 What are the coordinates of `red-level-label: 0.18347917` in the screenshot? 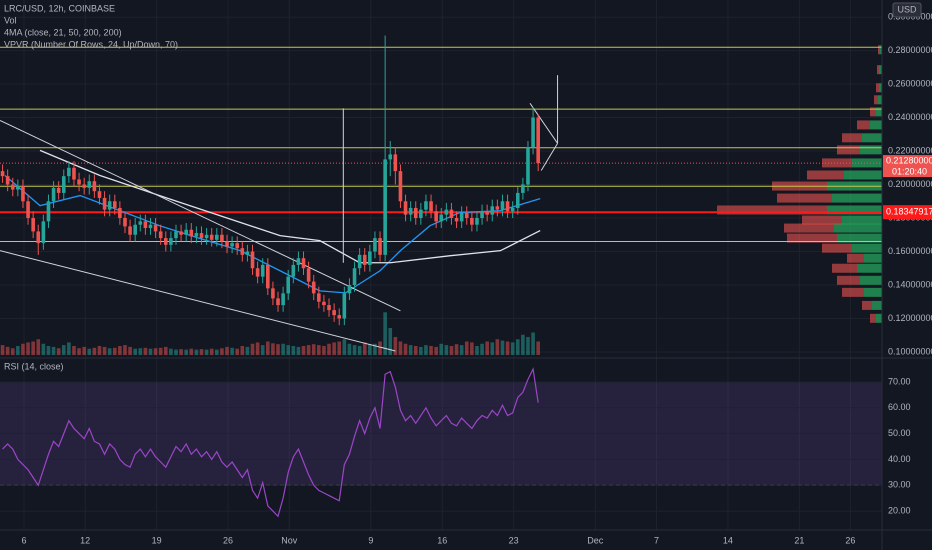 It's located at (909, 212).